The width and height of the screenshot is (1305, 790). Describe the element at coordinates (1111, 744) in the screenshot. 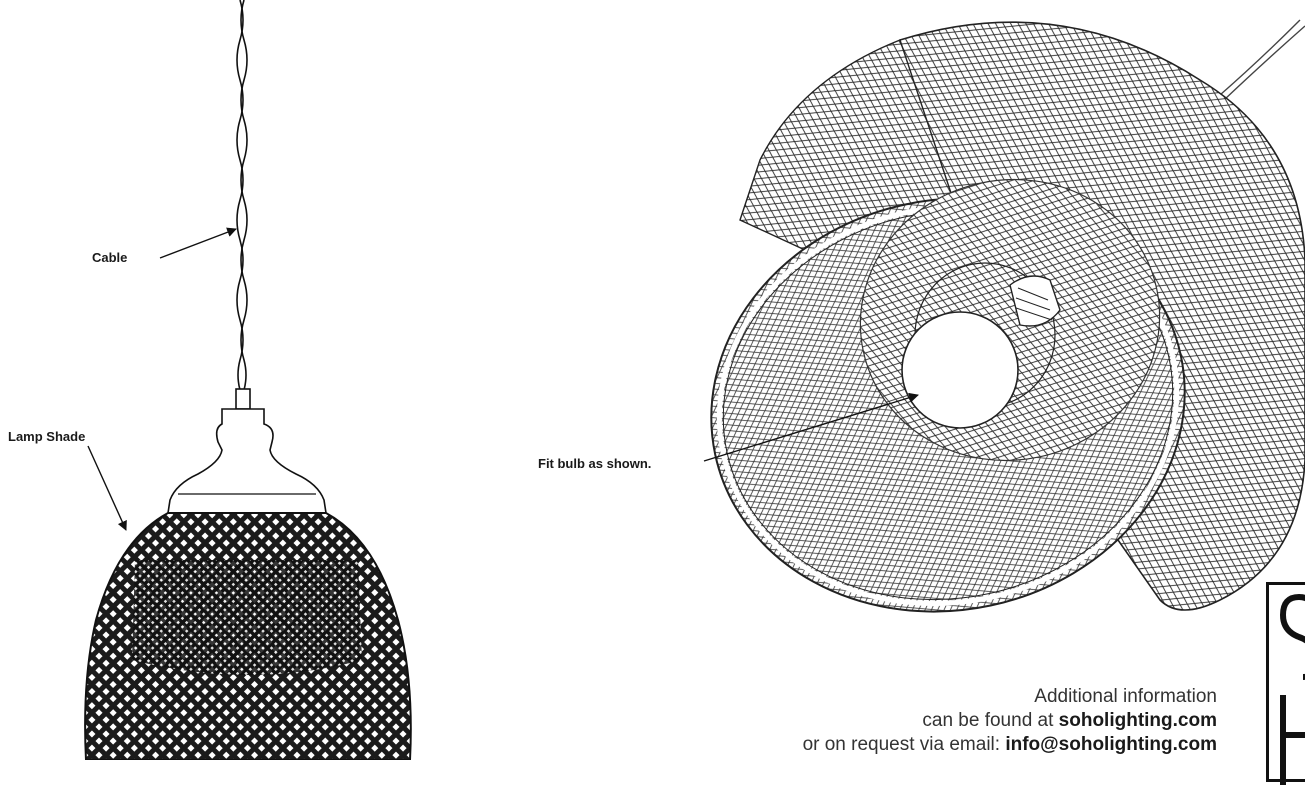

I see `email-link: info@soholighting.com` at that location.